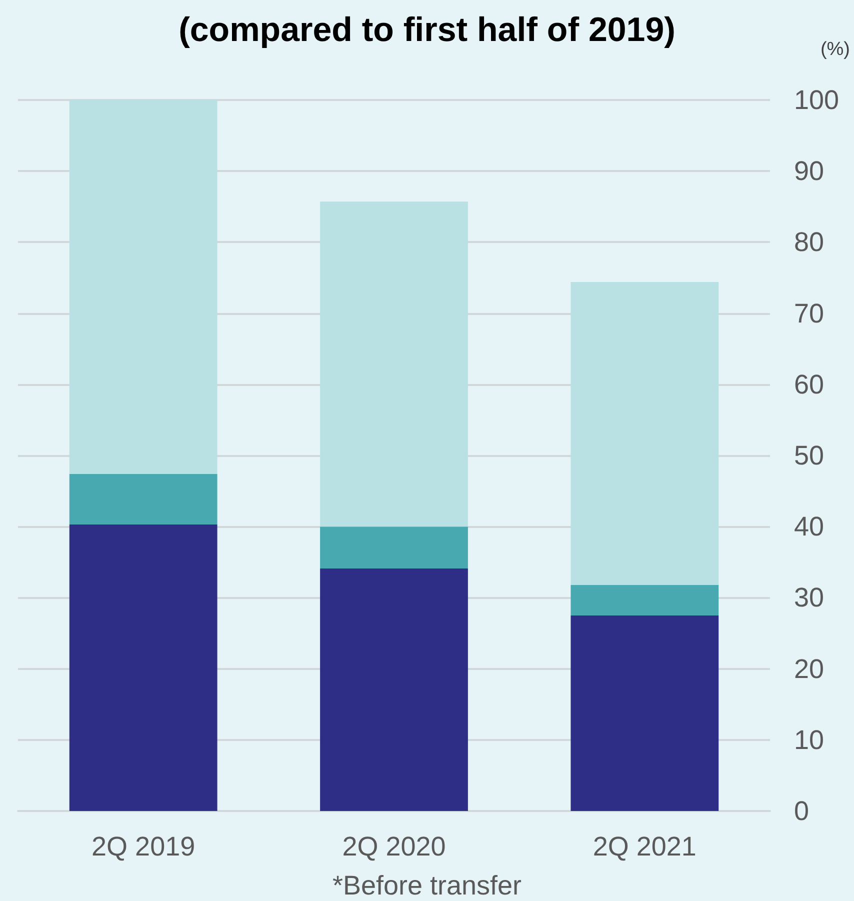  Describe the element at coordinates (427, 30) in the screenshot. I see `chart-title: (compared to first half of 2019)` at that location.